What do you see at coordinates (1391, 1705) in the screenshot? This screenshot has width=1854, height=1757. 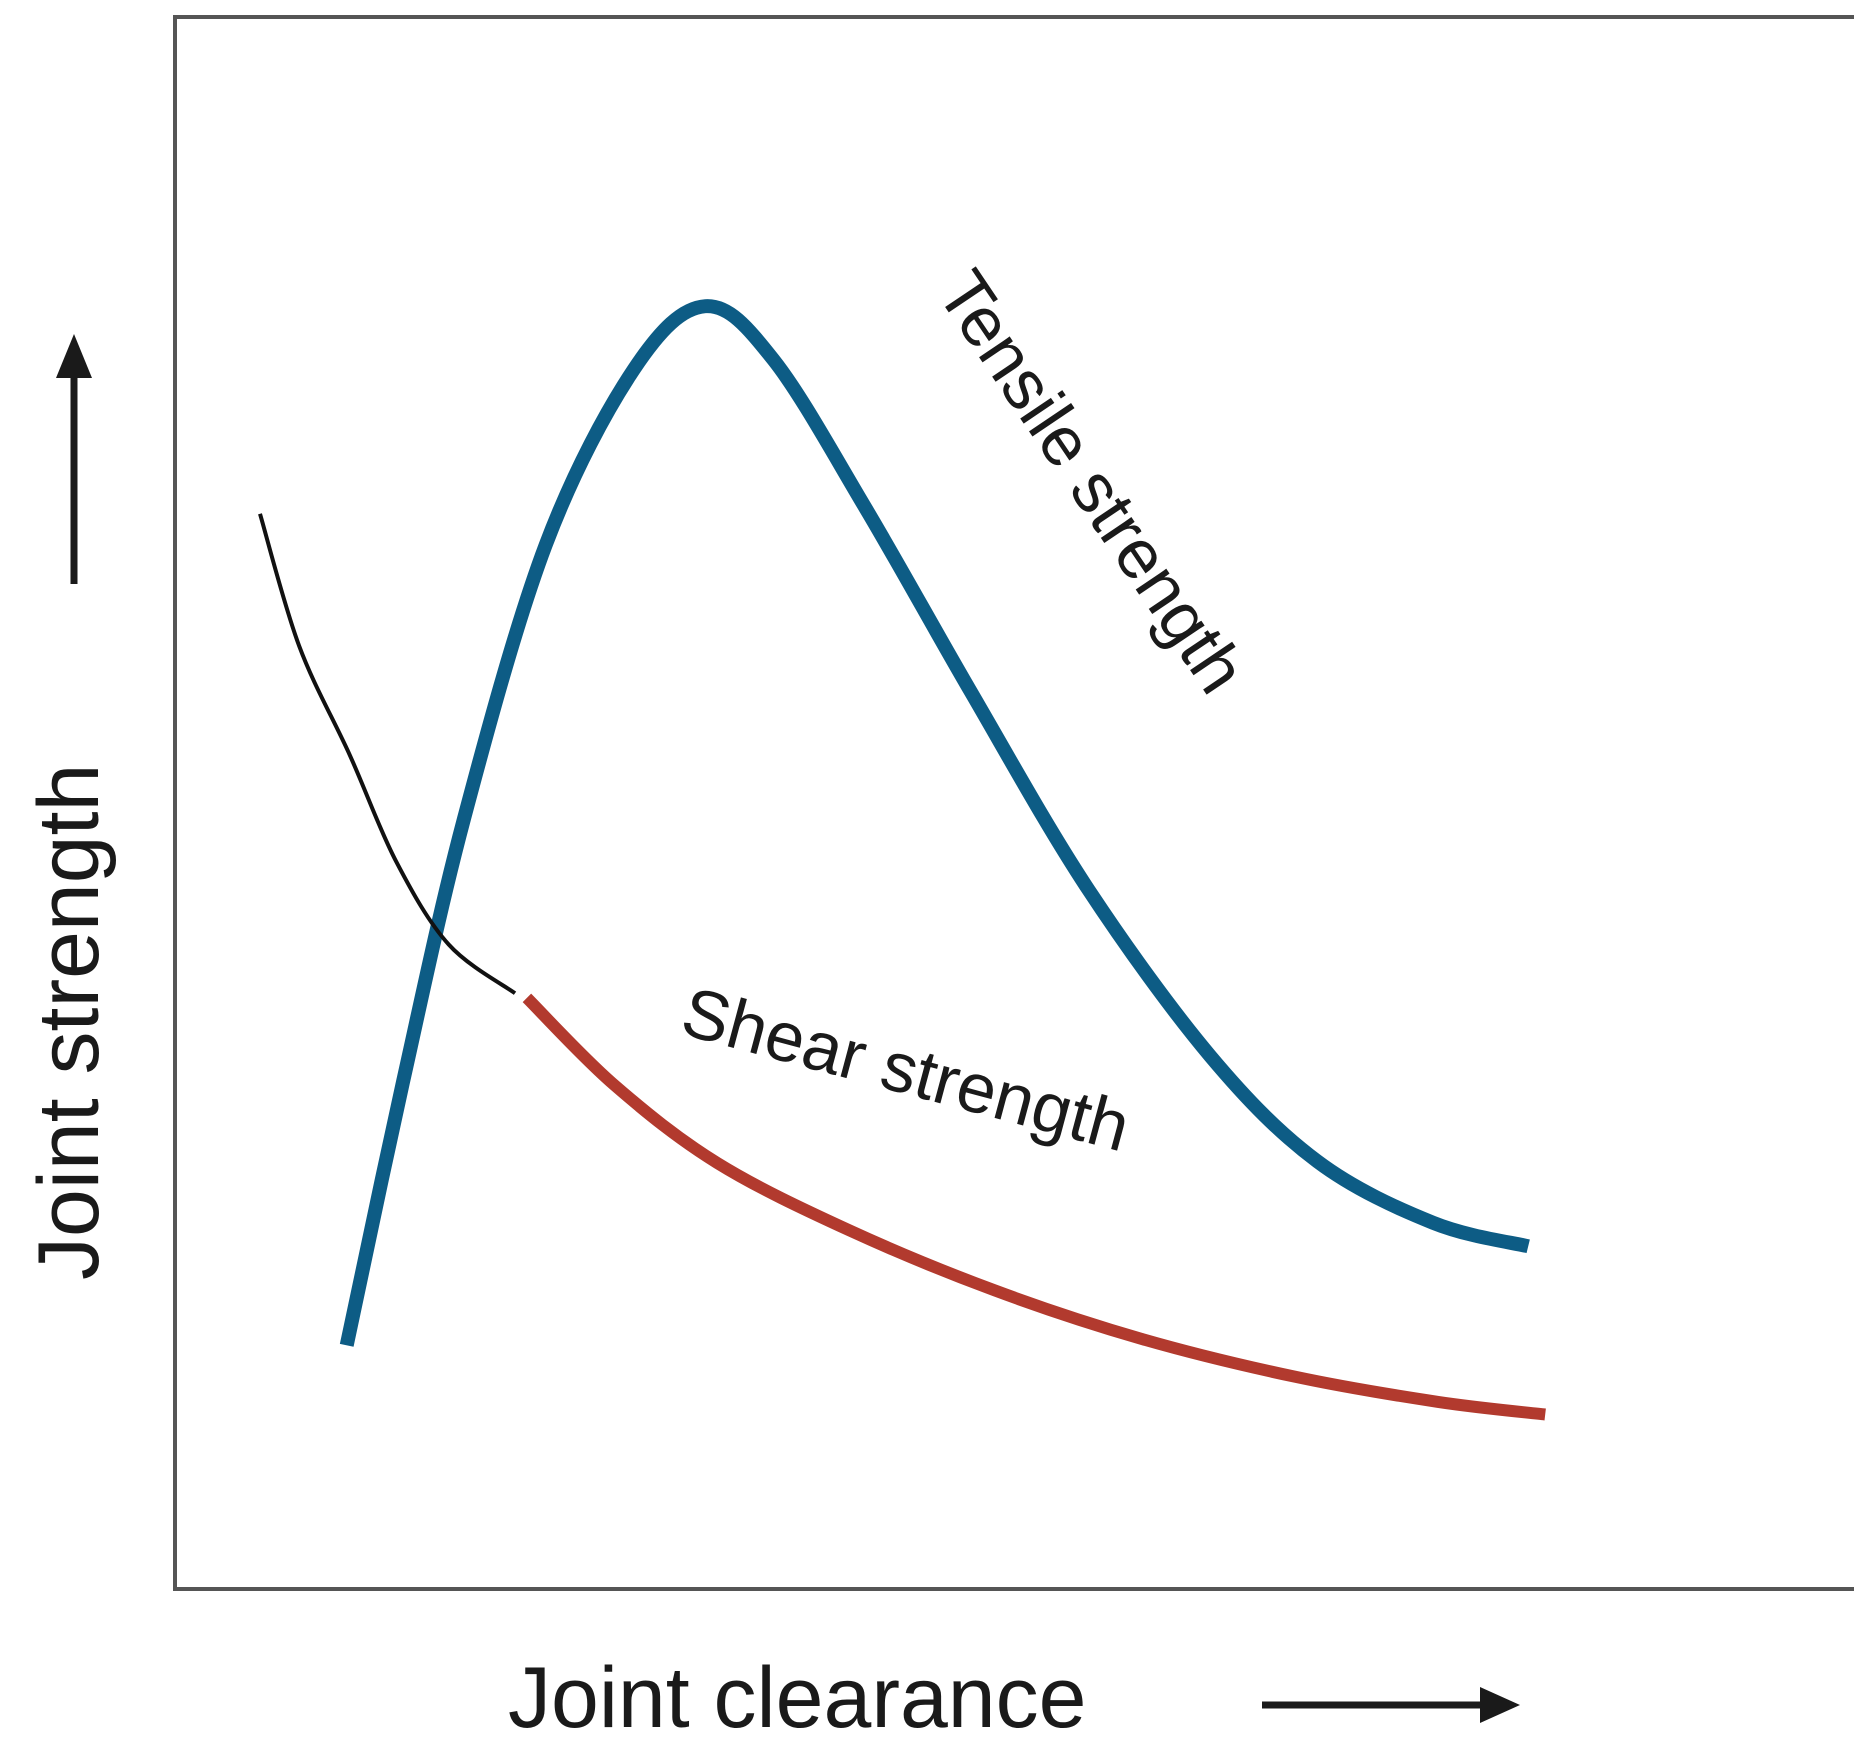 I see `x-axis-arrow` at bounding box center [1391, 1705].